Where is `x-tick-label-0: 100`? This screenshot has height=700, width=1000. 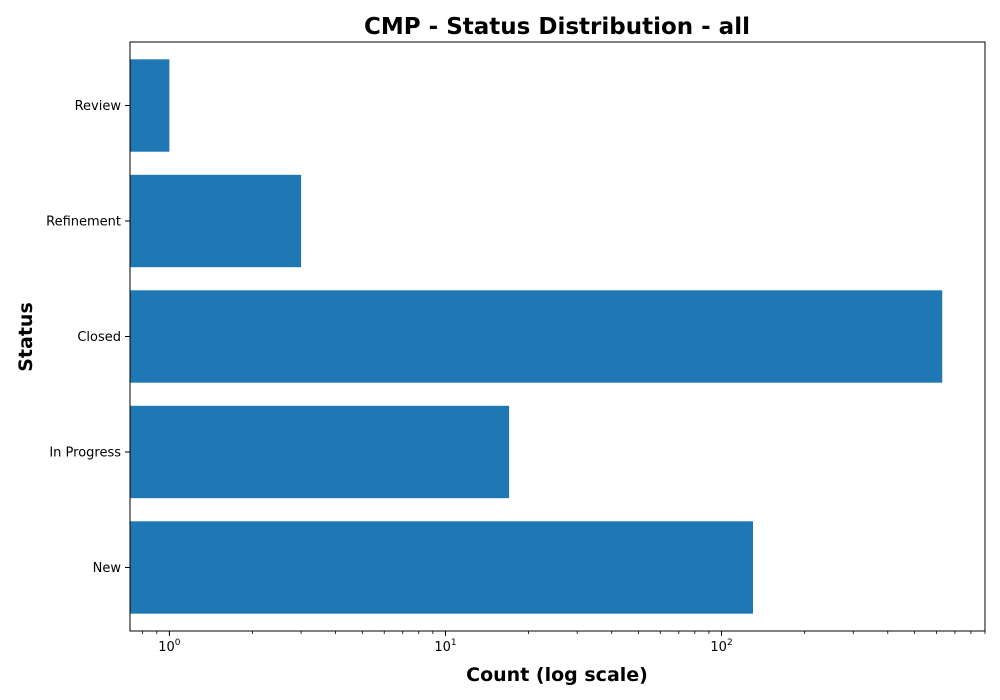 x-tick-label-0: 100 is located at coordinates (169, 646).